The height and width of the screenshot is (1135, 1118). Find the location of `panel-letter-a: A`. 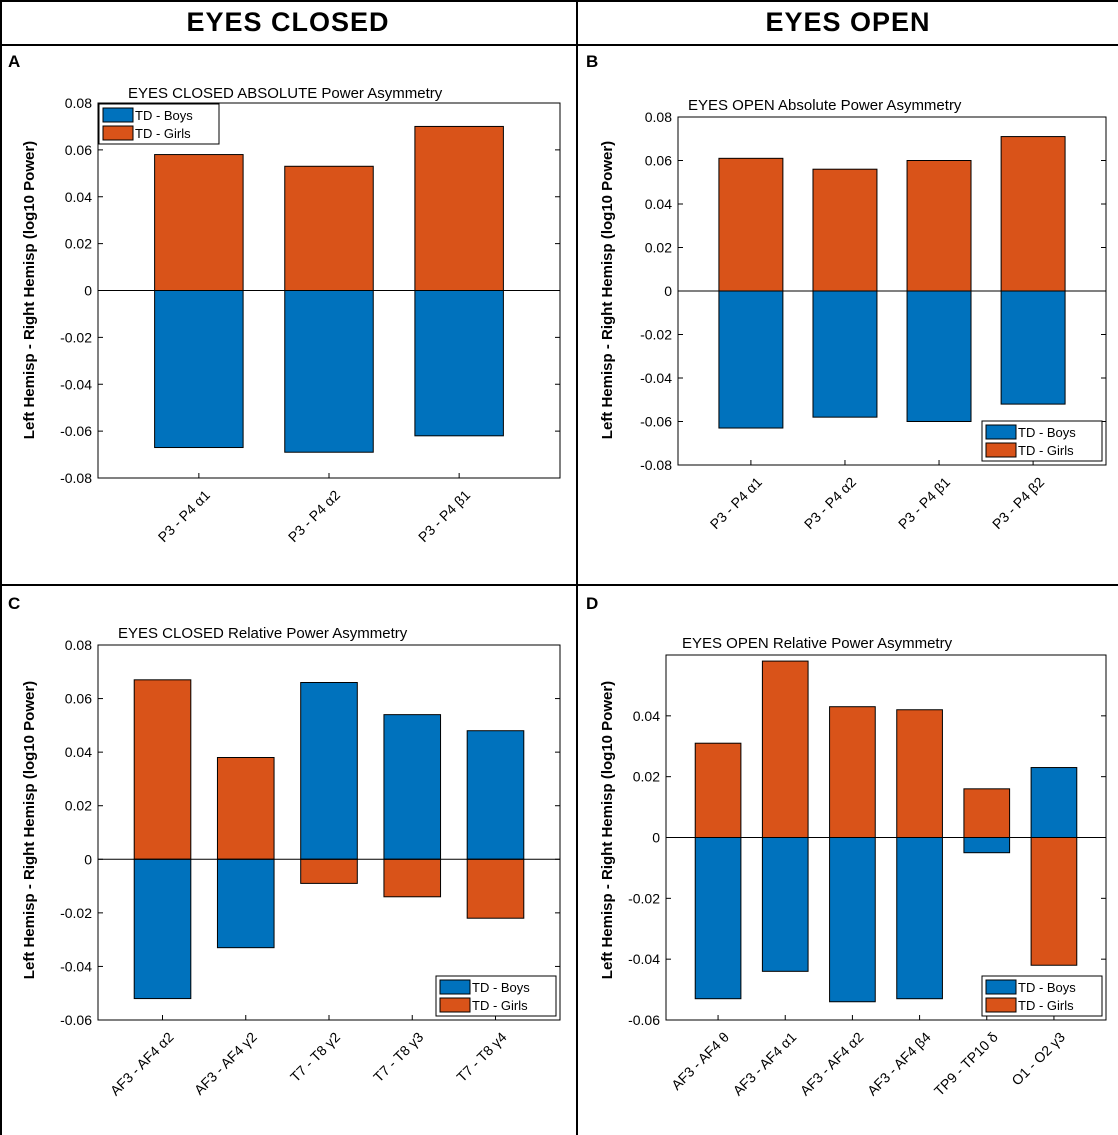

panel-letter-a: A is located at coordinates (14, 61).